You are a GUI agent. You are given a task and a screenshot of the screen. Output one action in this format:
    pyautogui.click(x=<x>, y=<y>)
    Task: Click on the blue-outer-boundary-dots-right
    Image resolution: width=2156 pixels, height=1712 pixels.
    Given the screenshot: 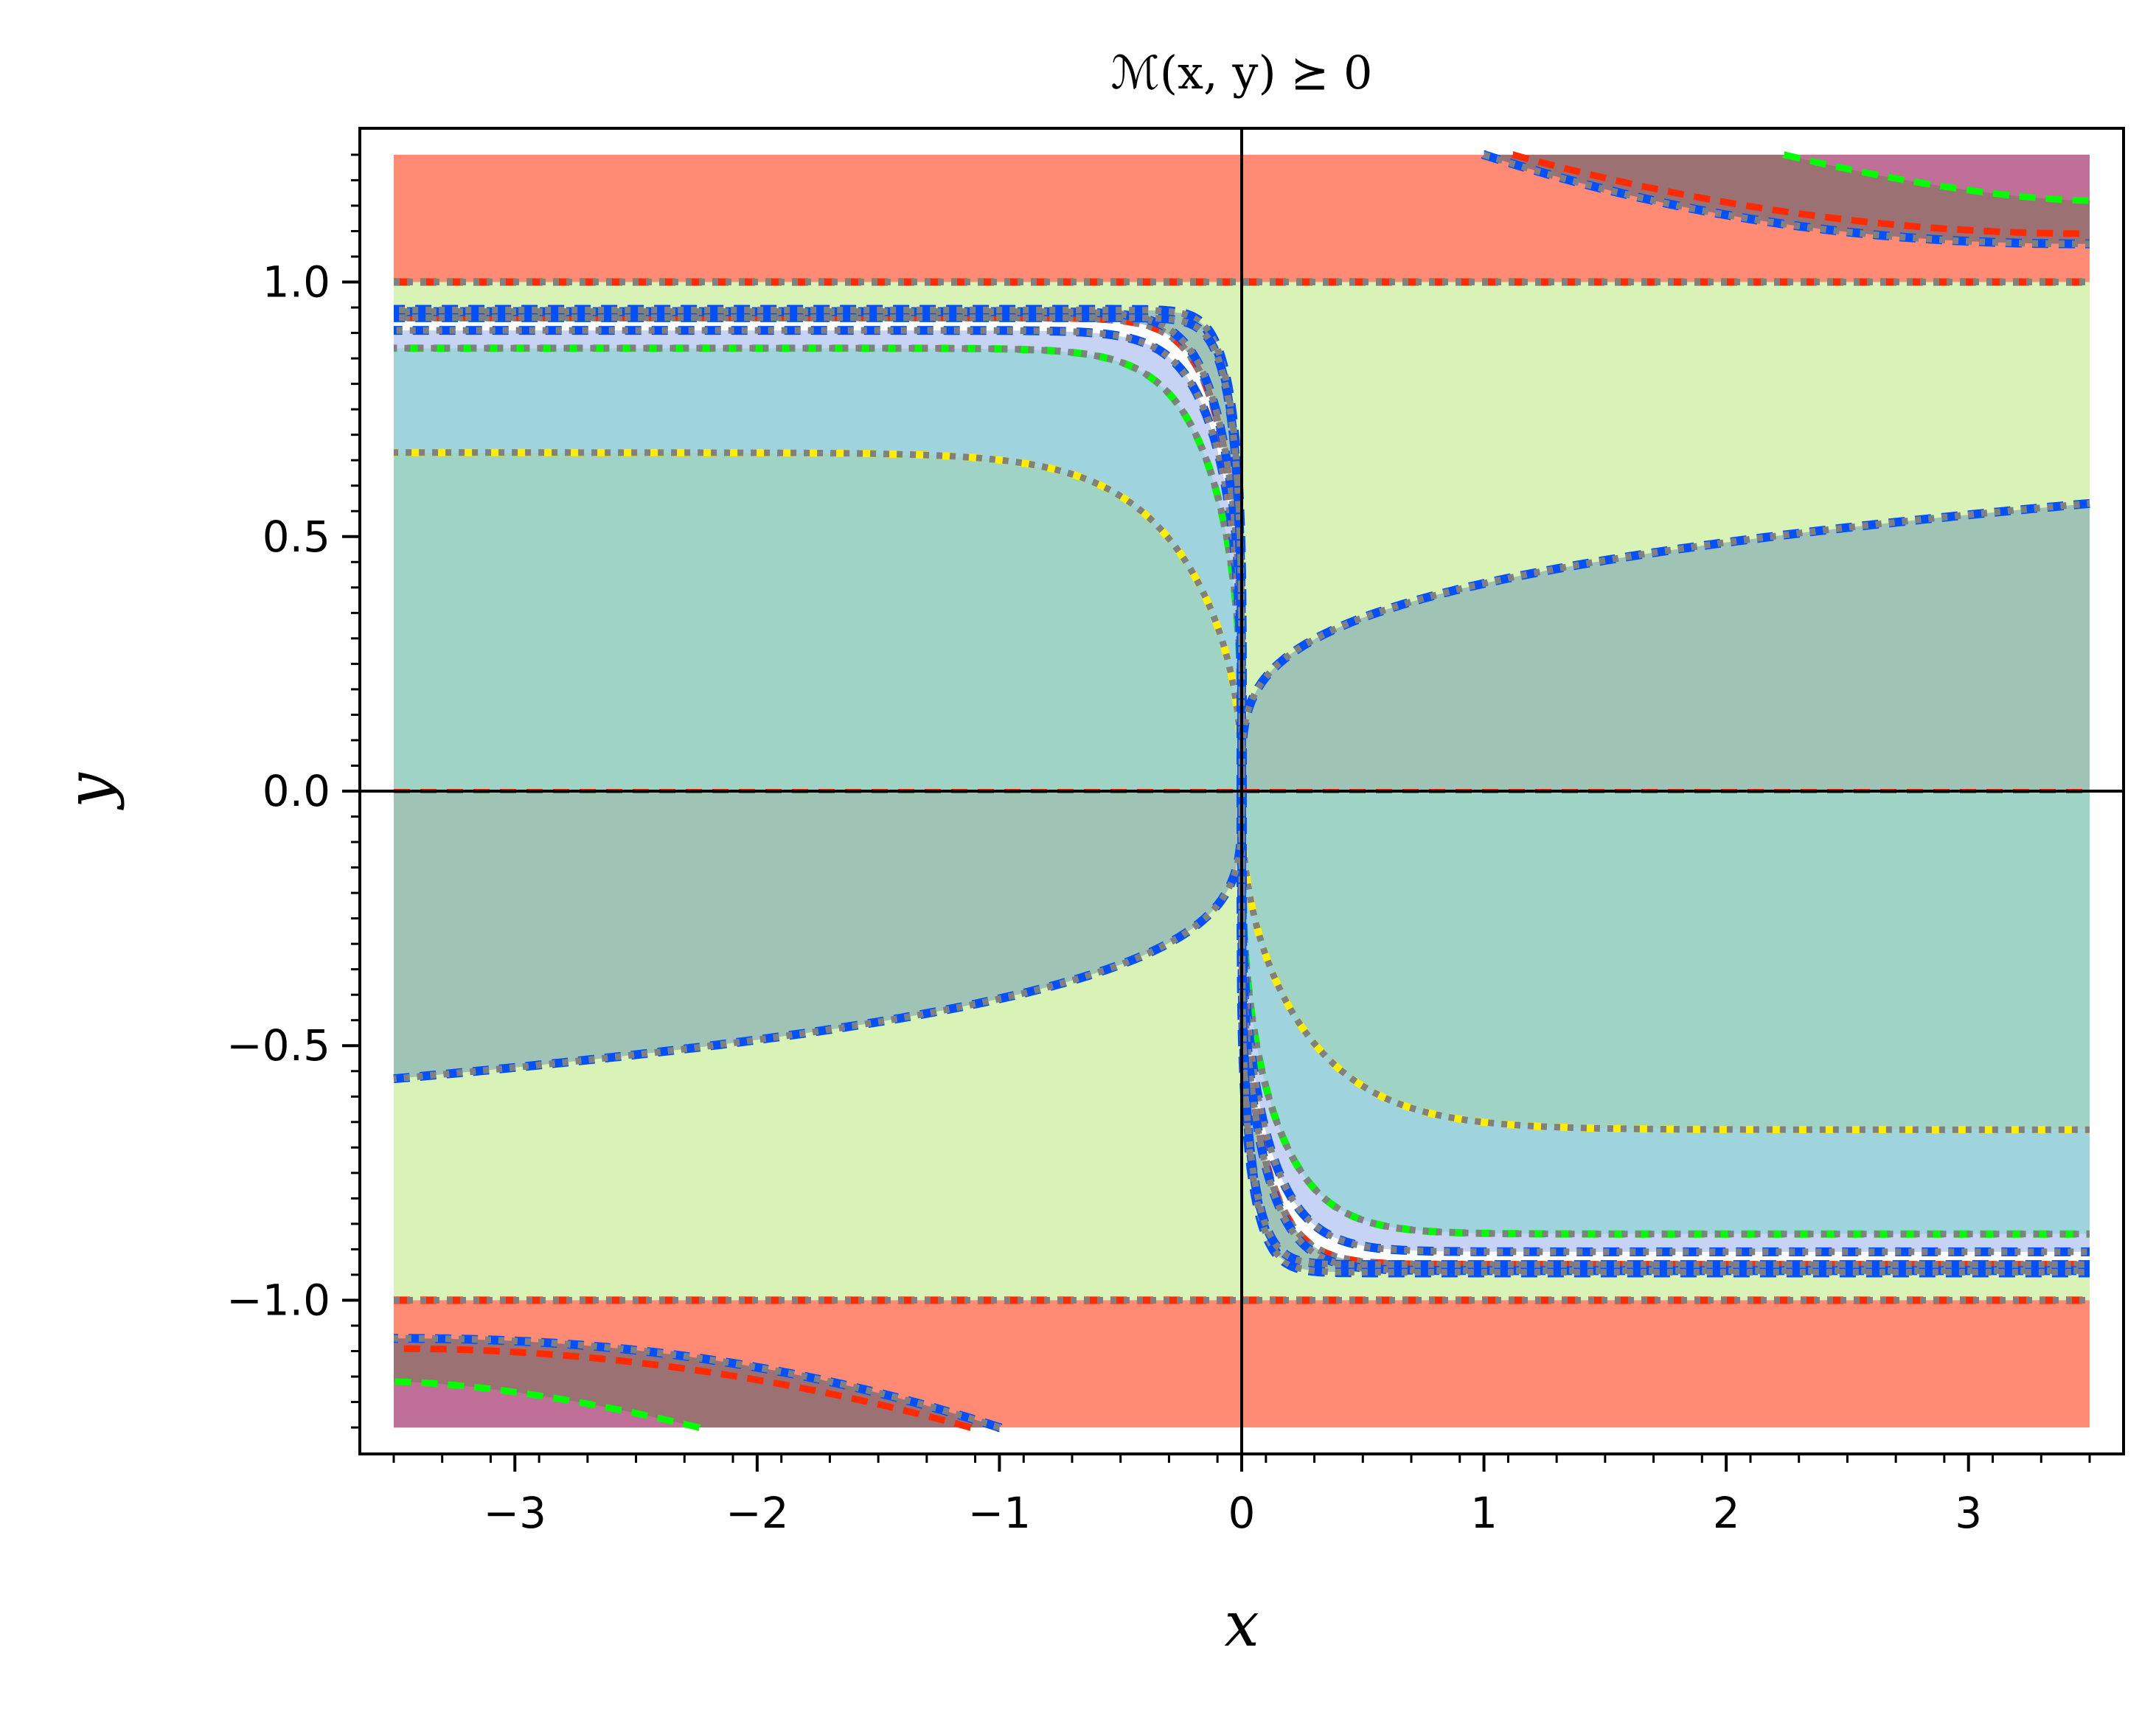 What is the action you would take?
    pyautogui.click(x=1664, y=1033)
    